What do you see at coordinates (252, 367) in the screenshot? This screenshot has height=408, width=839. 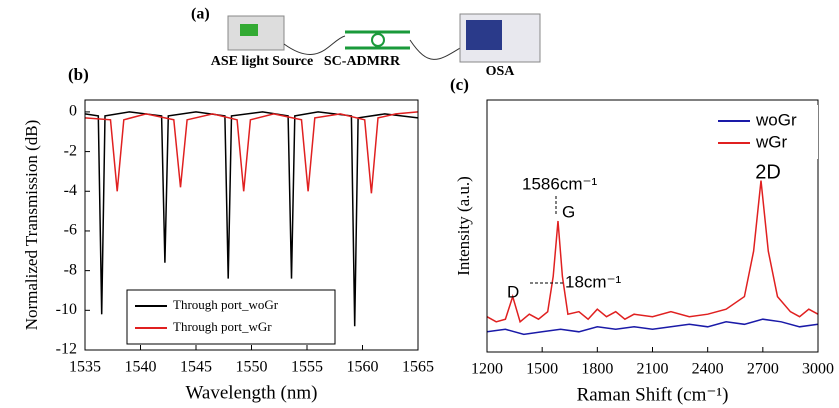 I see `x-tick-label: 1550` at bounding box center [252, 367].